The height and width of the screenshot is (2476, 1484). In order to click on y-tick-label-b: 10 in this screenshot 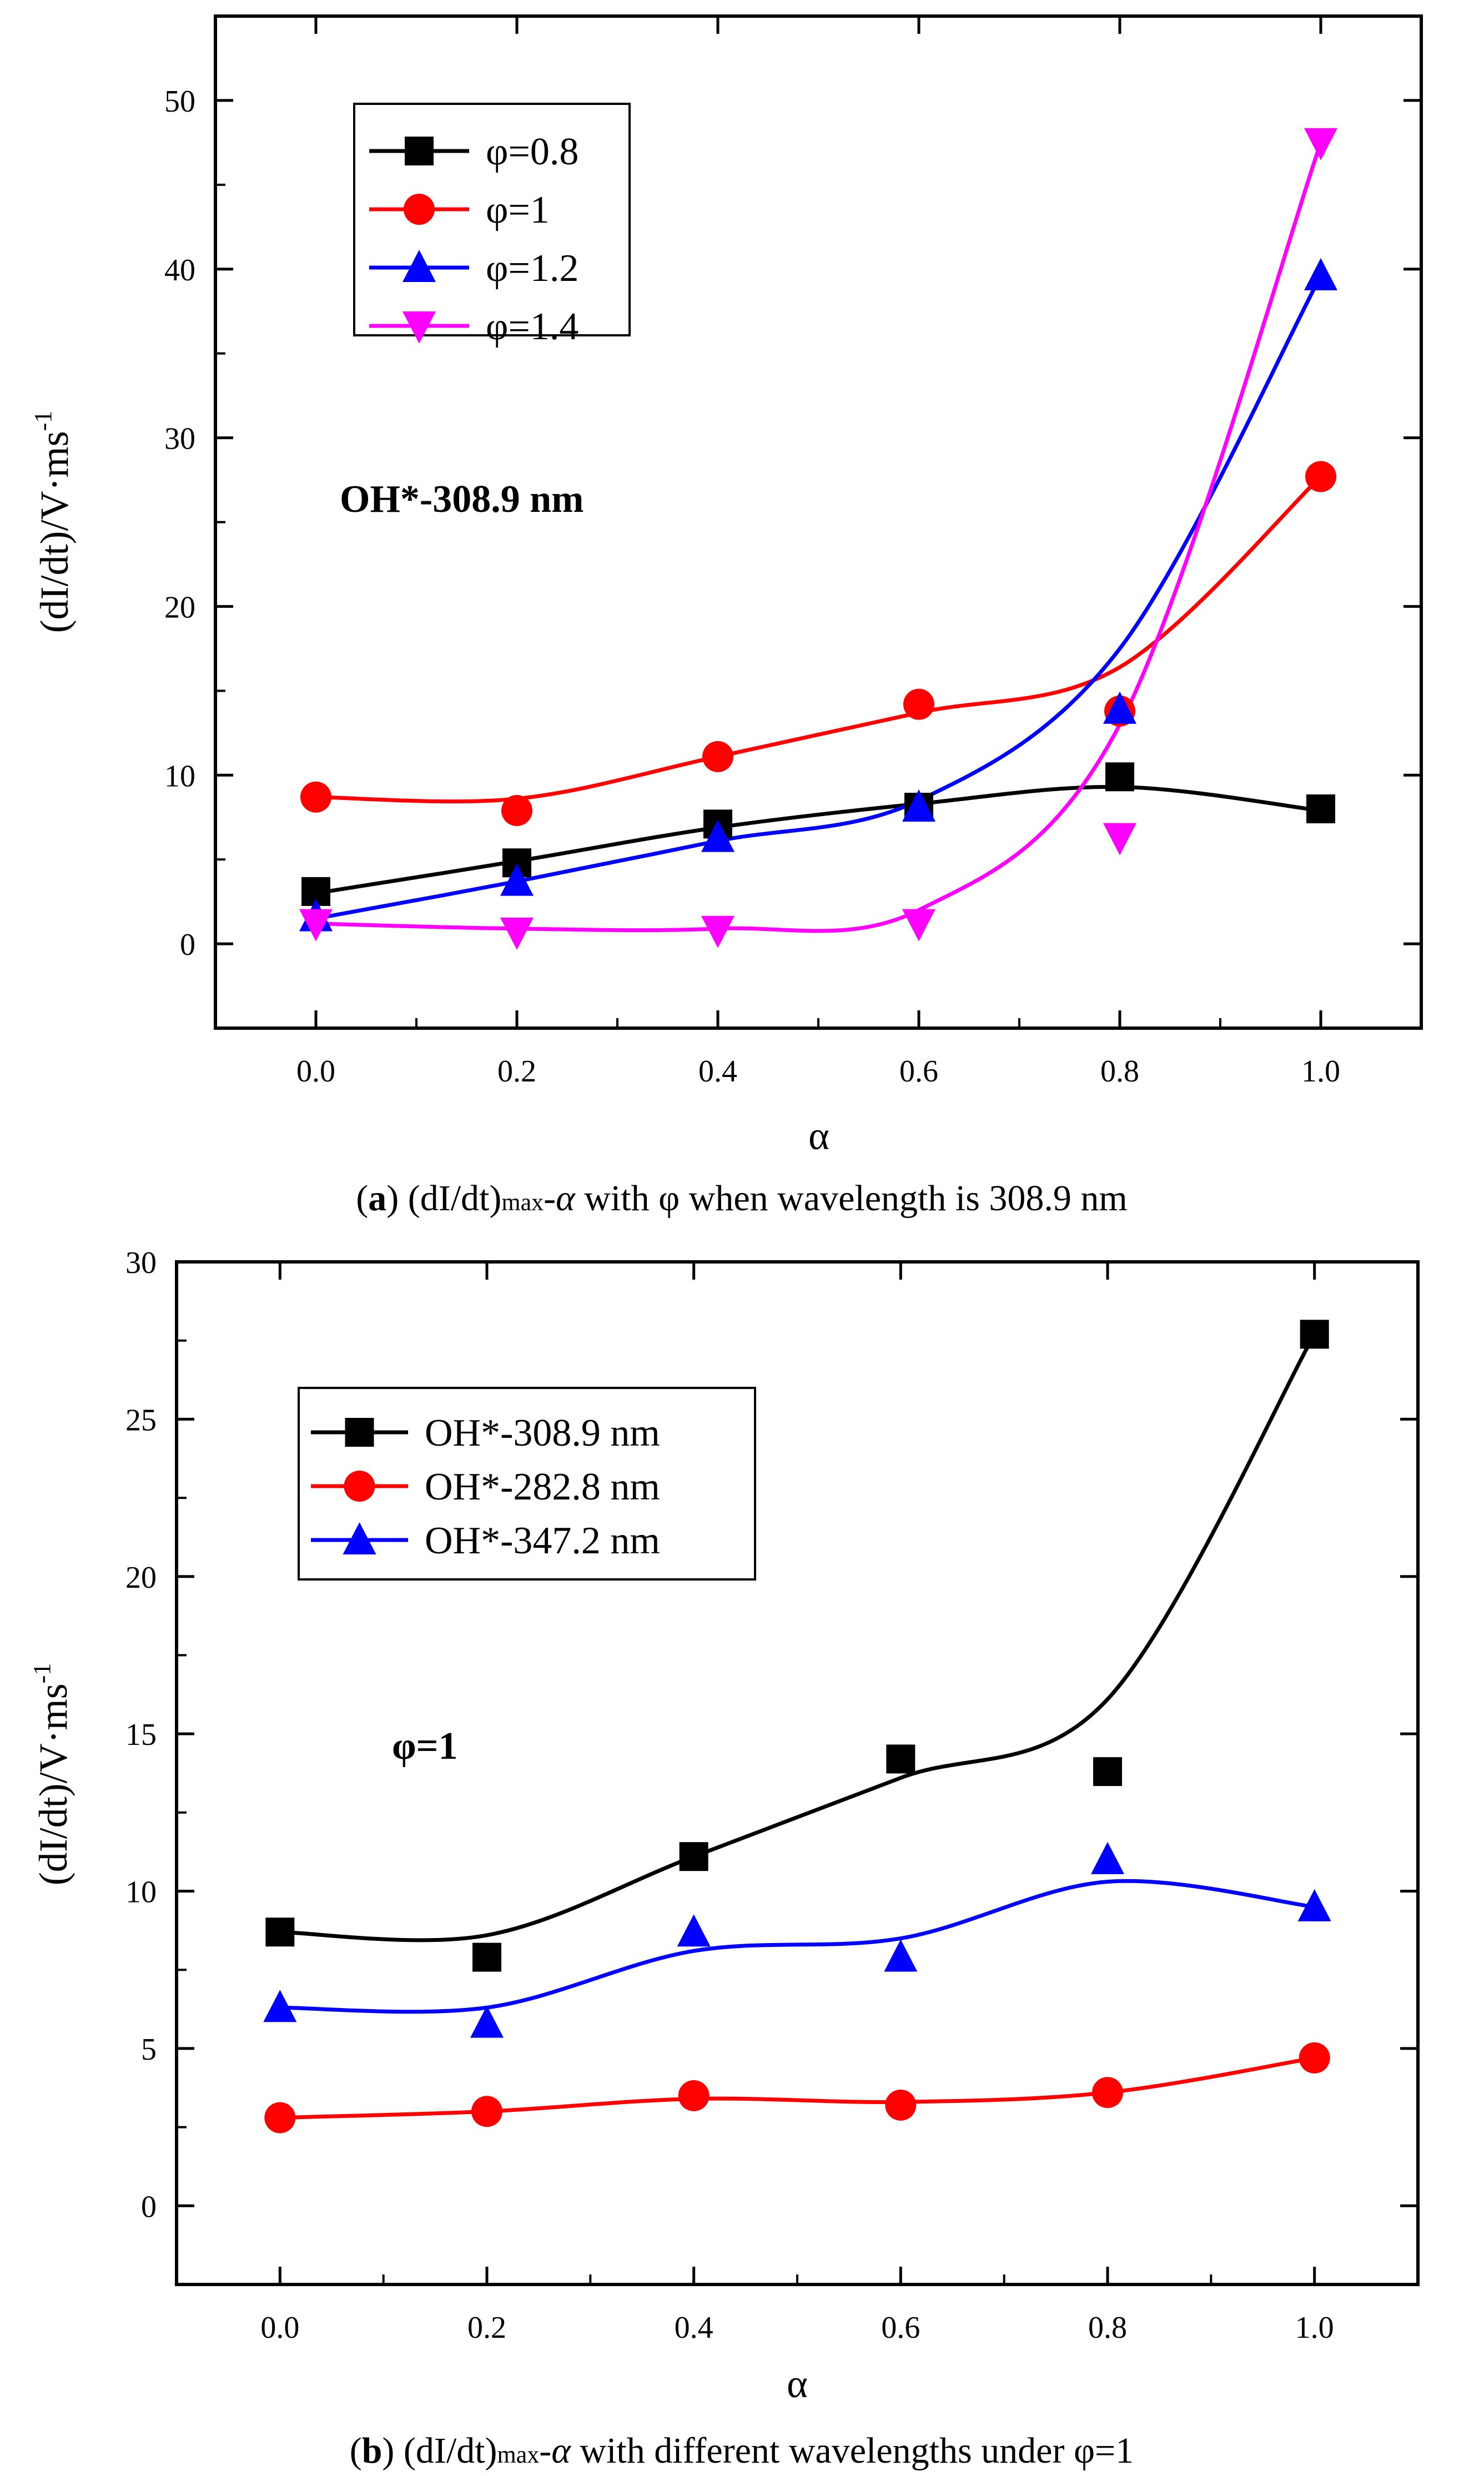, I will do `click(141, 1892)`.